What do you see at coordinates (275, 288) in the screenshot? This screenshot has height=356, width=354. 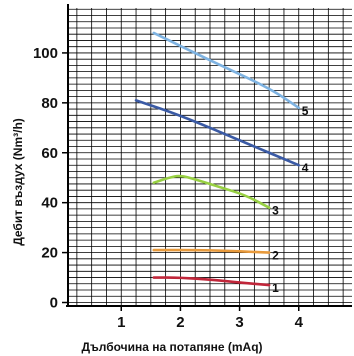 I see `series-label-1: 1` at bounding box center [275, 288].